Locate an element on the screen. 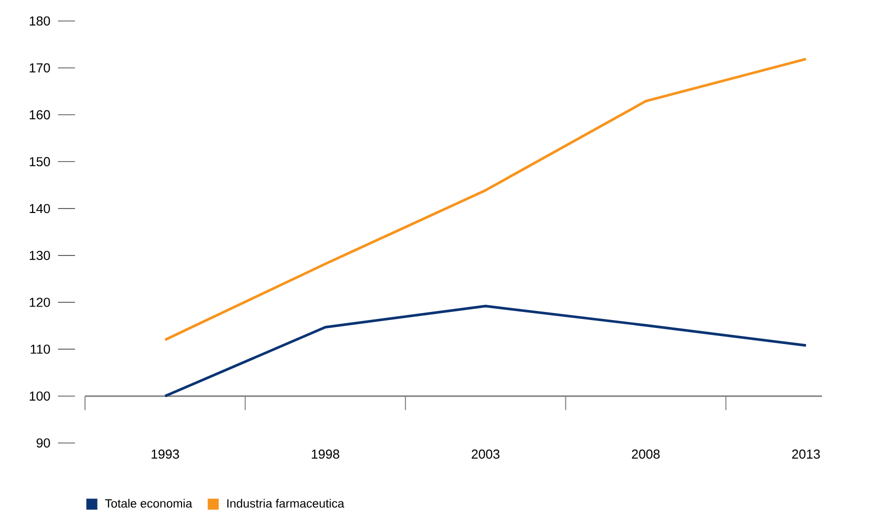 This screenshot has width=881, height=513. y-tick-label: 90 is located at coordinates (43, 443).